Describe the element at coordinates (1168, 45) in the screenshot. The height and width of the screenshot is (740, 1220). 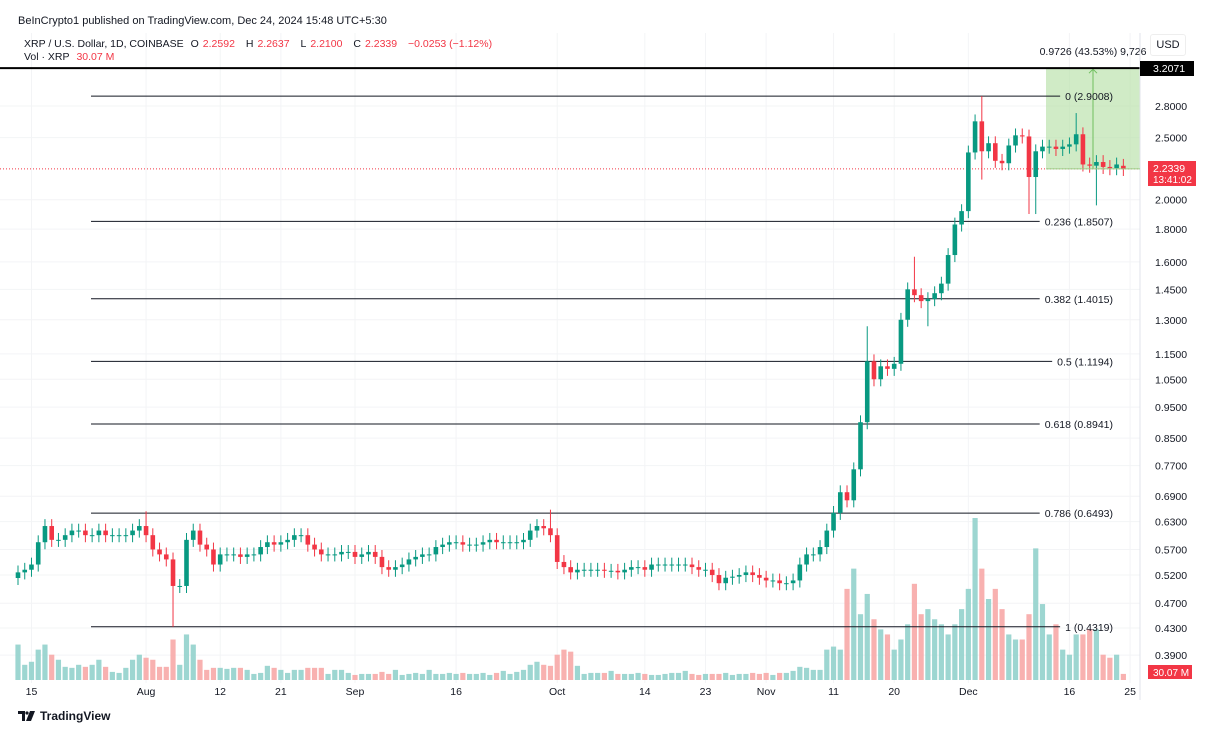
I see `currency-button: USD` at that location.